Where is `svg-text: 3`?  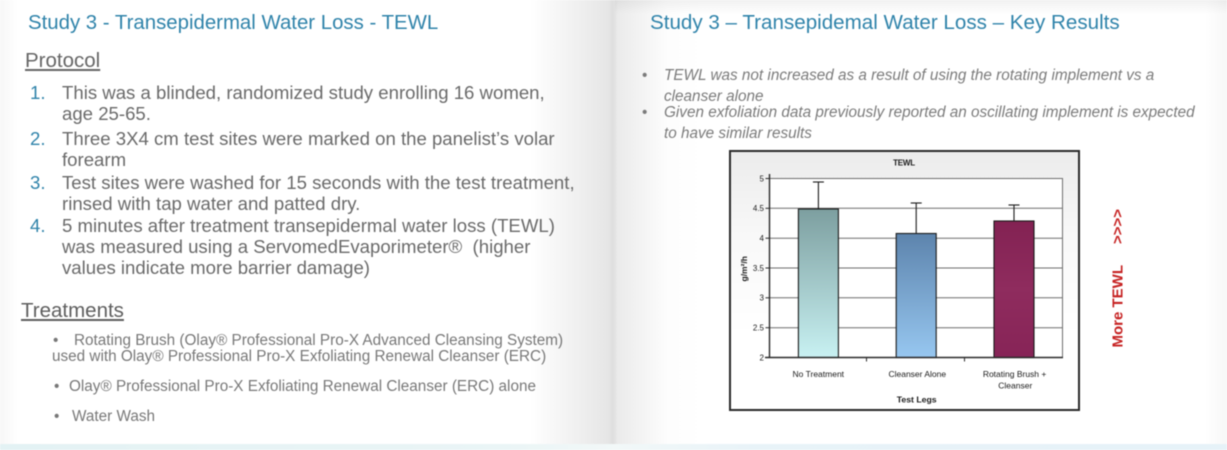
svg-text: 3 is located at coordinates (762, 298).